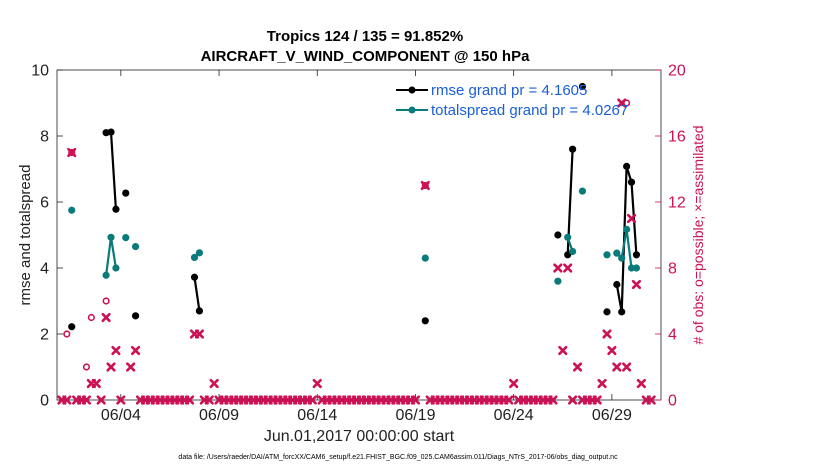  What do you see at coordinates (197, 294) in the screenshot?
I see `rmse-line` at bounding box center [197, 294].